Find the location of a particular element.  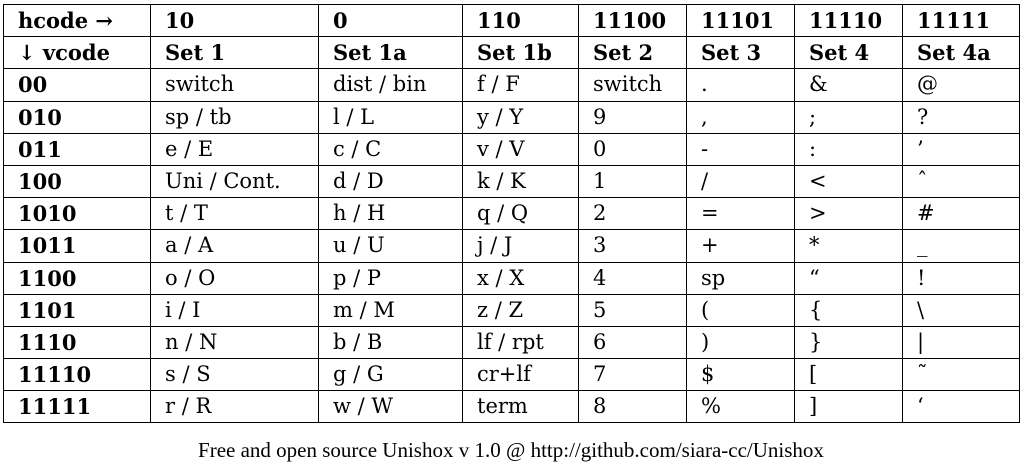

vcode-cell: 011 is located at coordinates (77, 149).